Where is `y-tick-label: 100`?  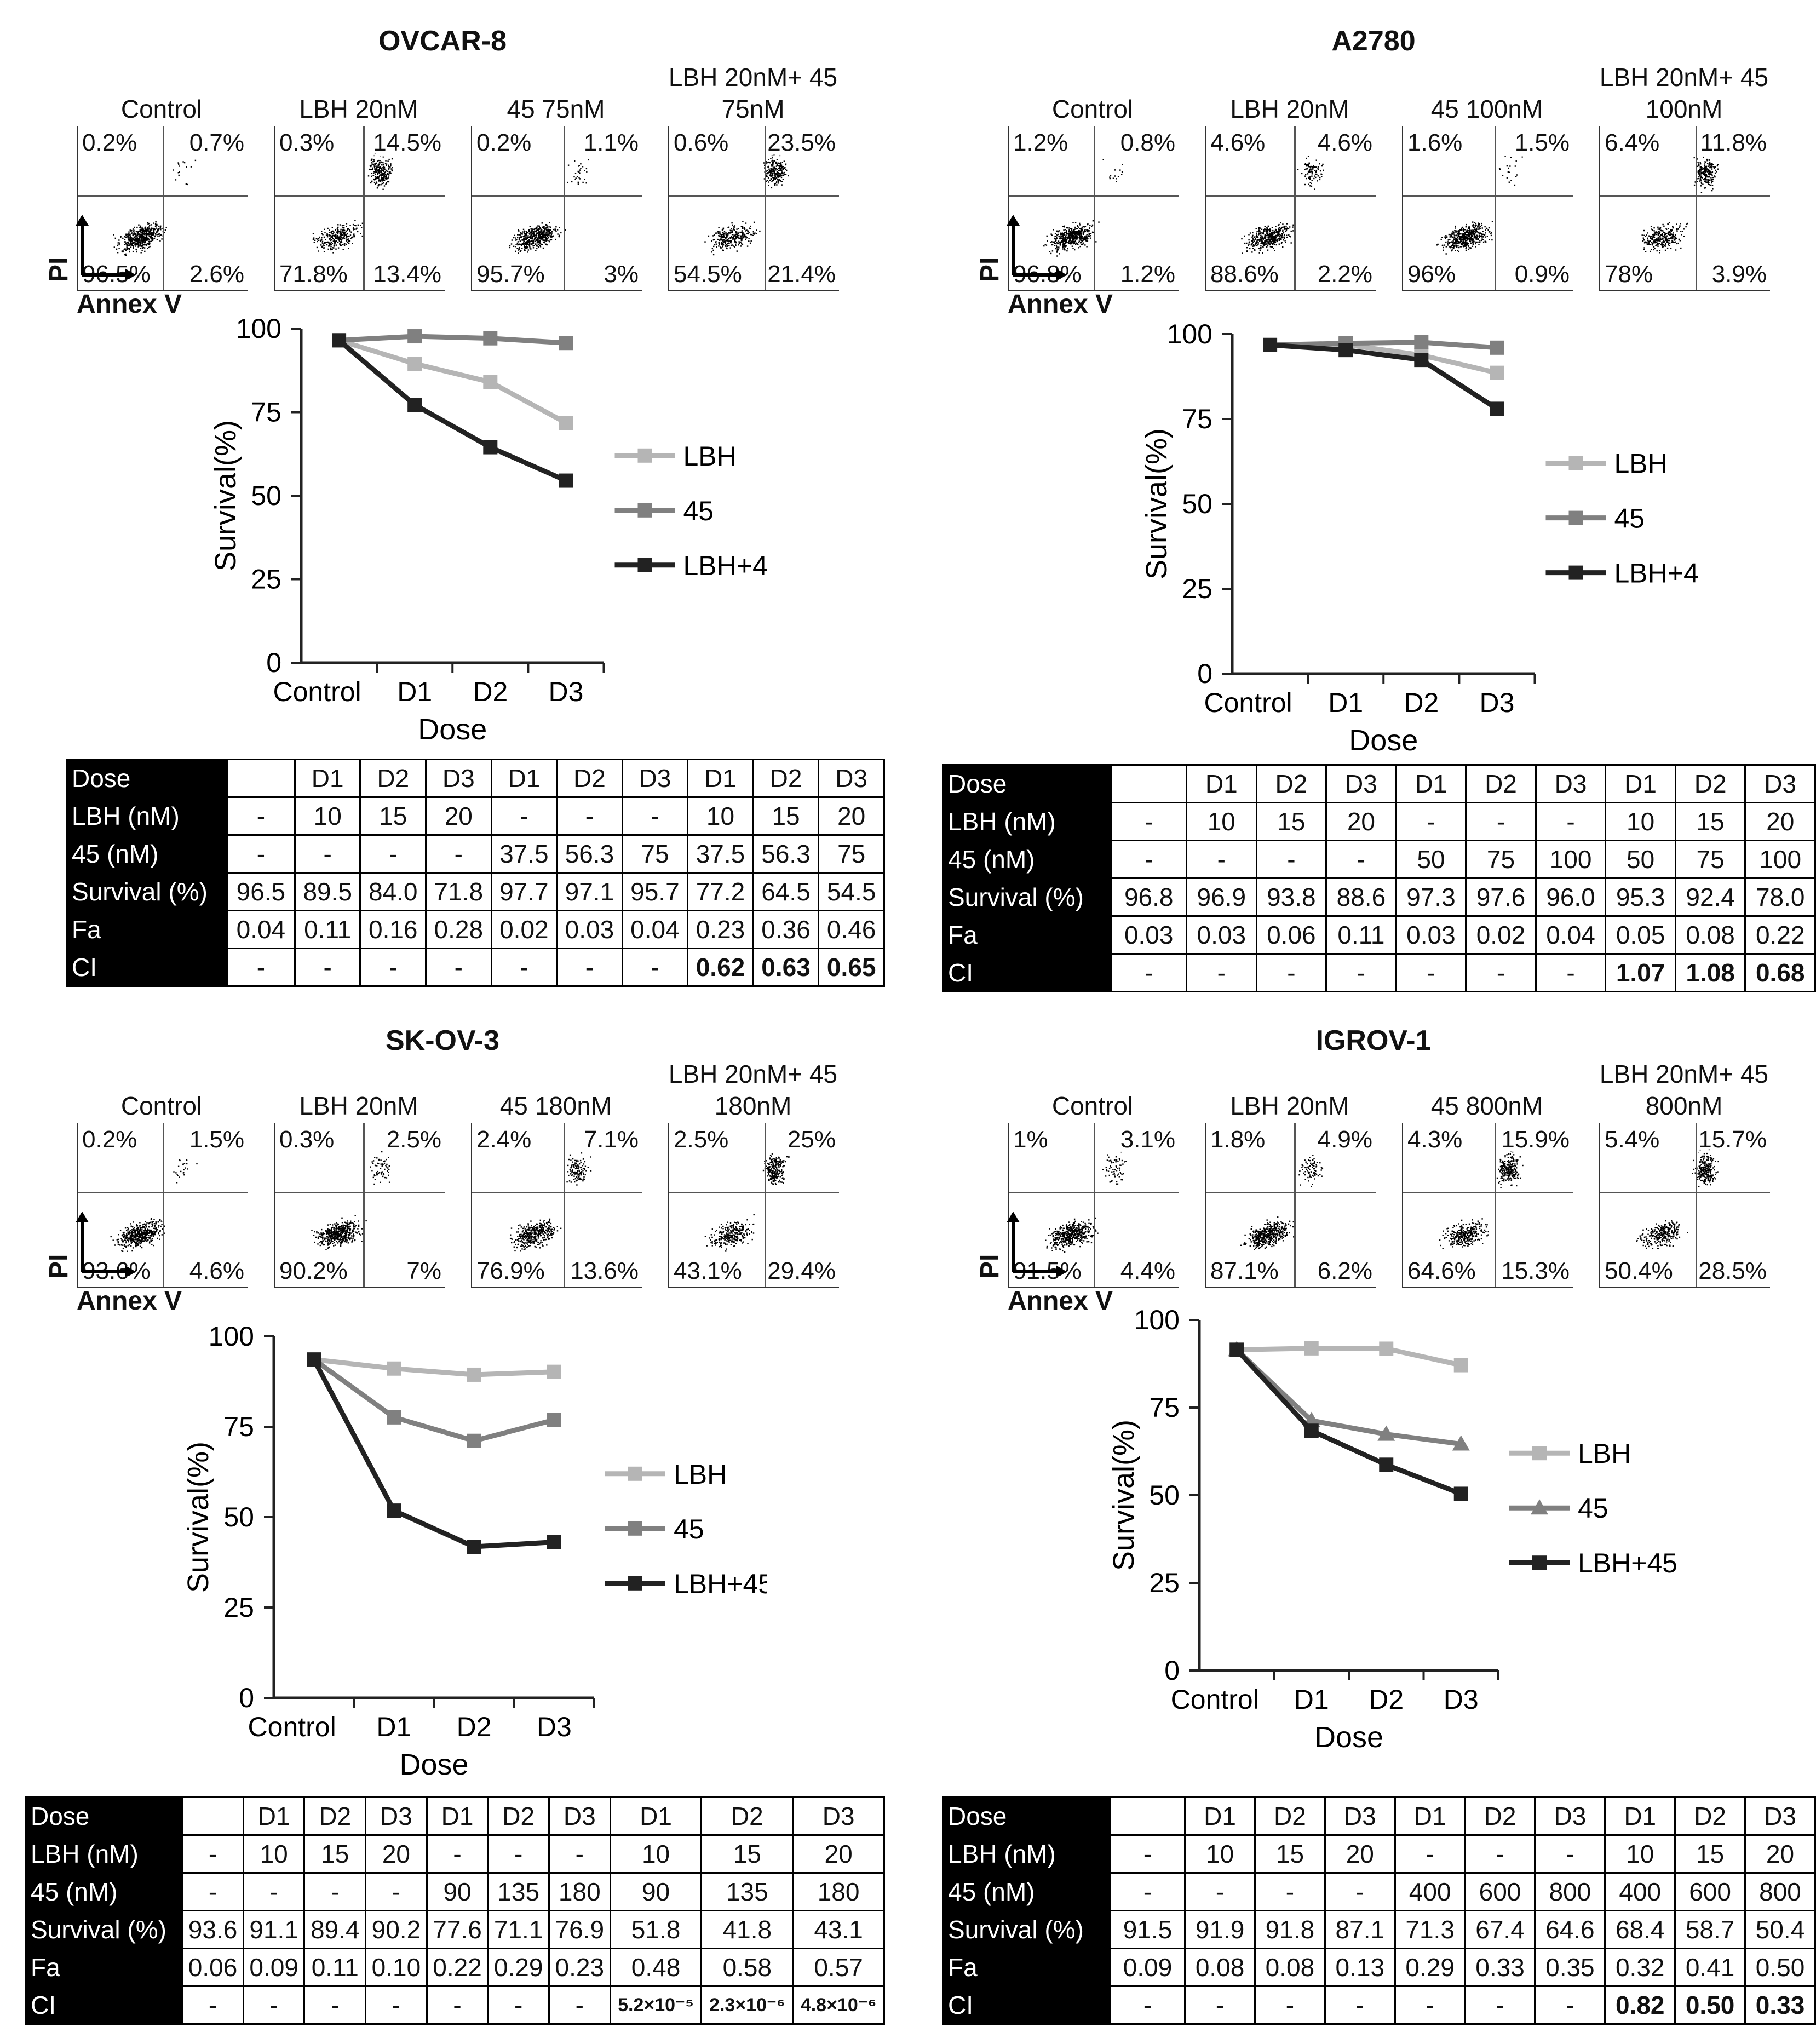 y-tick-label: 100 is located at coordinates (1190, 334).